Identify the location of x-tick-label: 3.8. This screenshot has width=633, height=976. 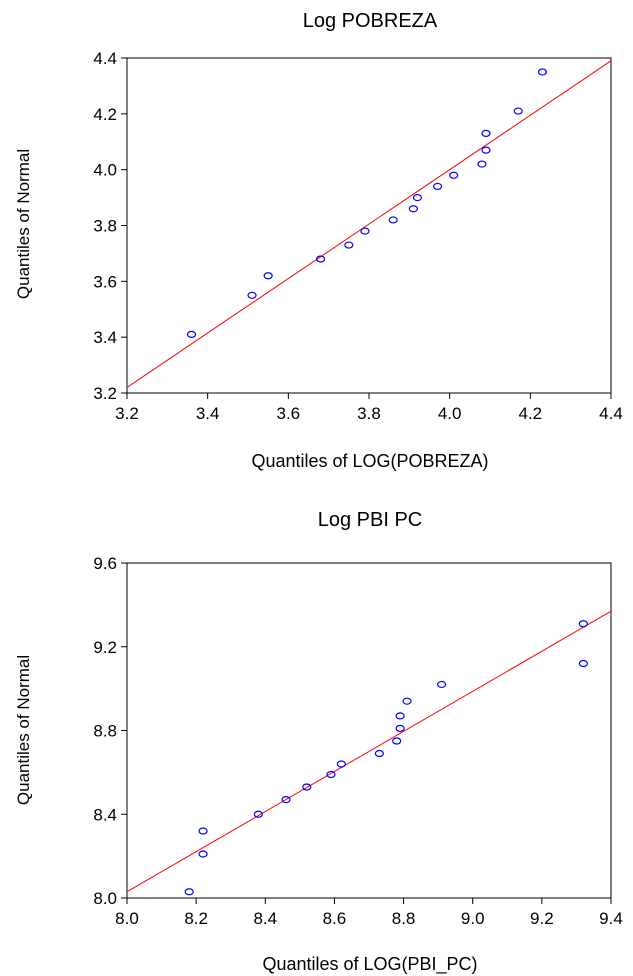
(369, 413).